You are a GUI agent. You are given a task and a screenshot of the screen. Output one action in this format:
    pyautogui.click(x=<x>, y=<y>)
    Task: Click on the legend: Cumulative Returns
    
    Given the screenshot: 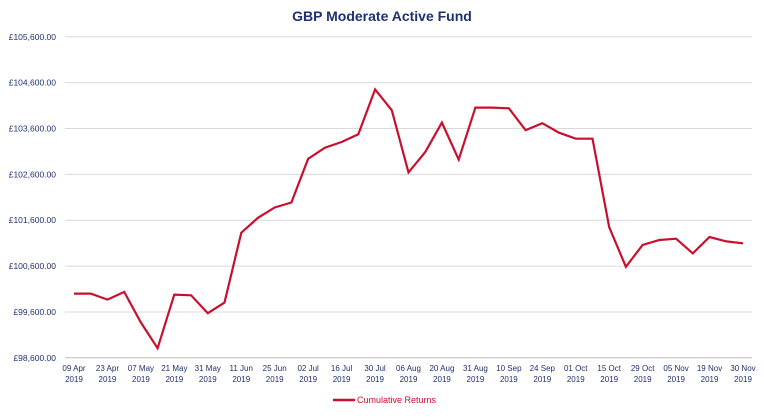 What is the action you would take?
    pyautogui.click(x=385, y=400)
    